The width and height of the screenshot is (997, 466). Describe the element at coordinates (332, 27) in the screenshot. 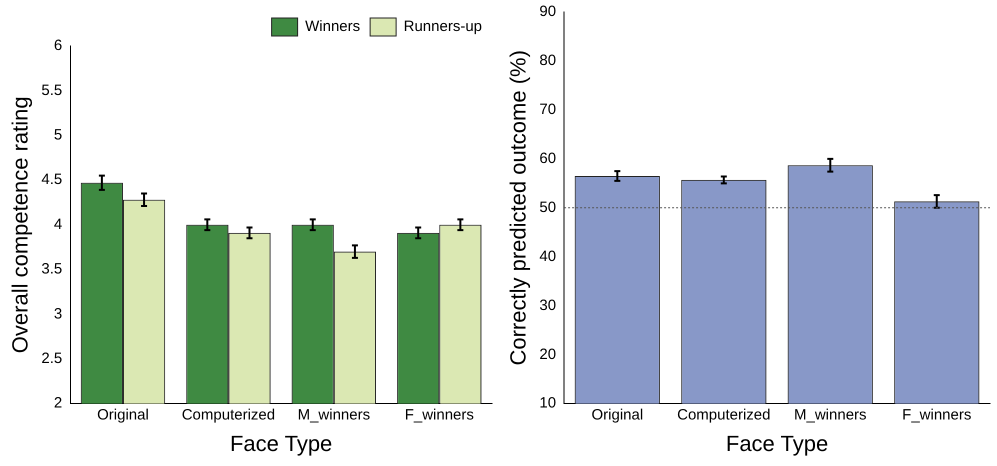

I see `legend-label: Winners` at that location.